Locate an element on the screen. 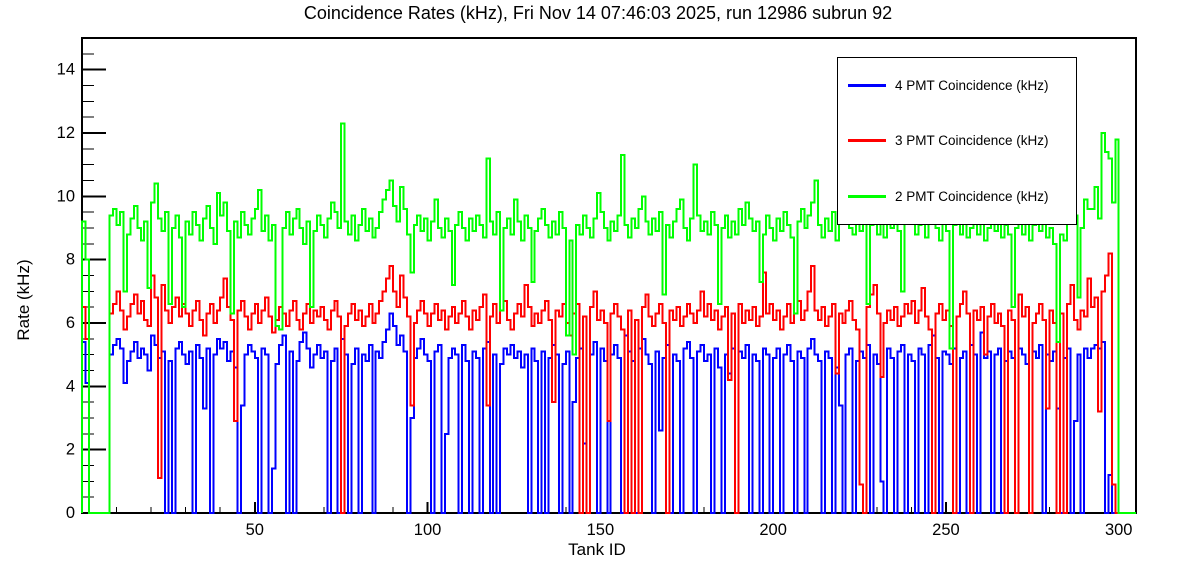  x-axis-title: Tank ID is located at coordinates (597, 549).